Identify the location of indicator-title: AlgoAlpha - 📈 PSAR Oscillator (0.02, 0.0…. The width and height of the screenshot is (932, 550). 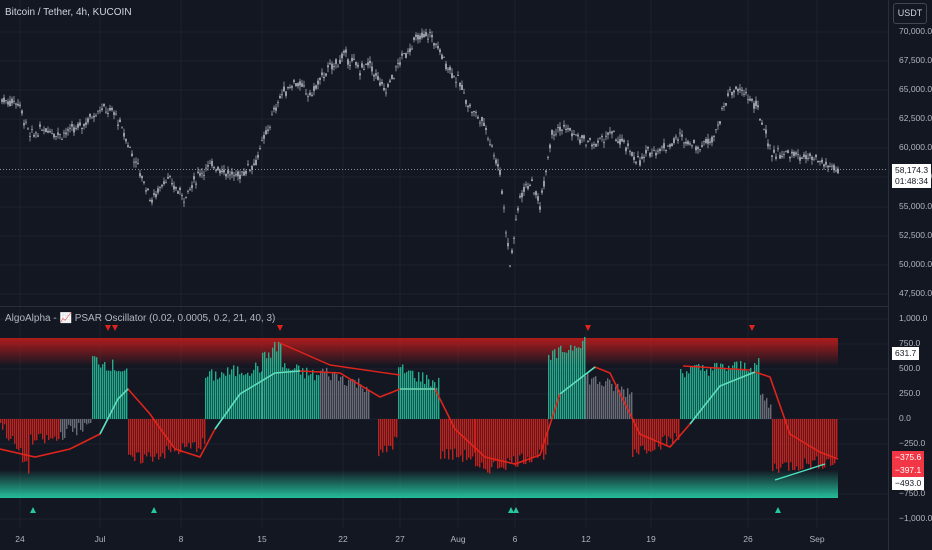
(140, 318).